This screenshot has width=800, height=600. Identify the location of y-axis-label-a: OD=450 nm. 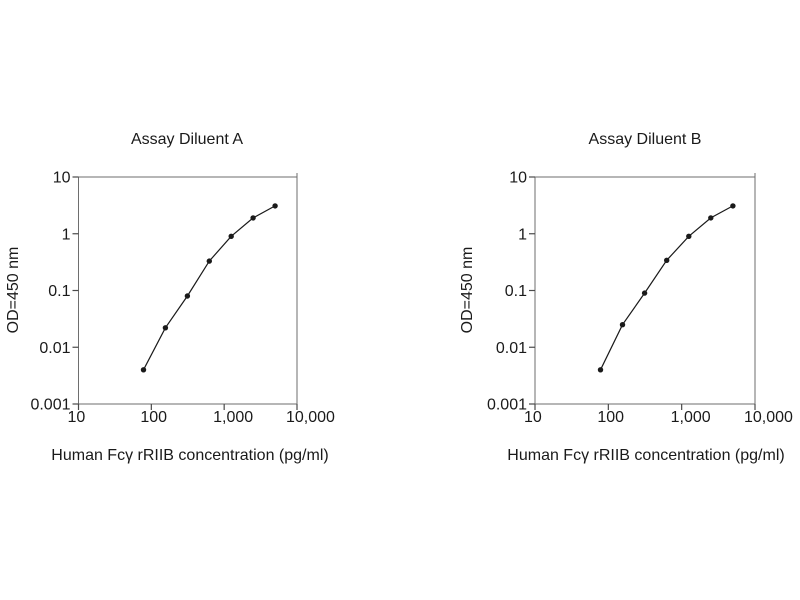
(13, 290).